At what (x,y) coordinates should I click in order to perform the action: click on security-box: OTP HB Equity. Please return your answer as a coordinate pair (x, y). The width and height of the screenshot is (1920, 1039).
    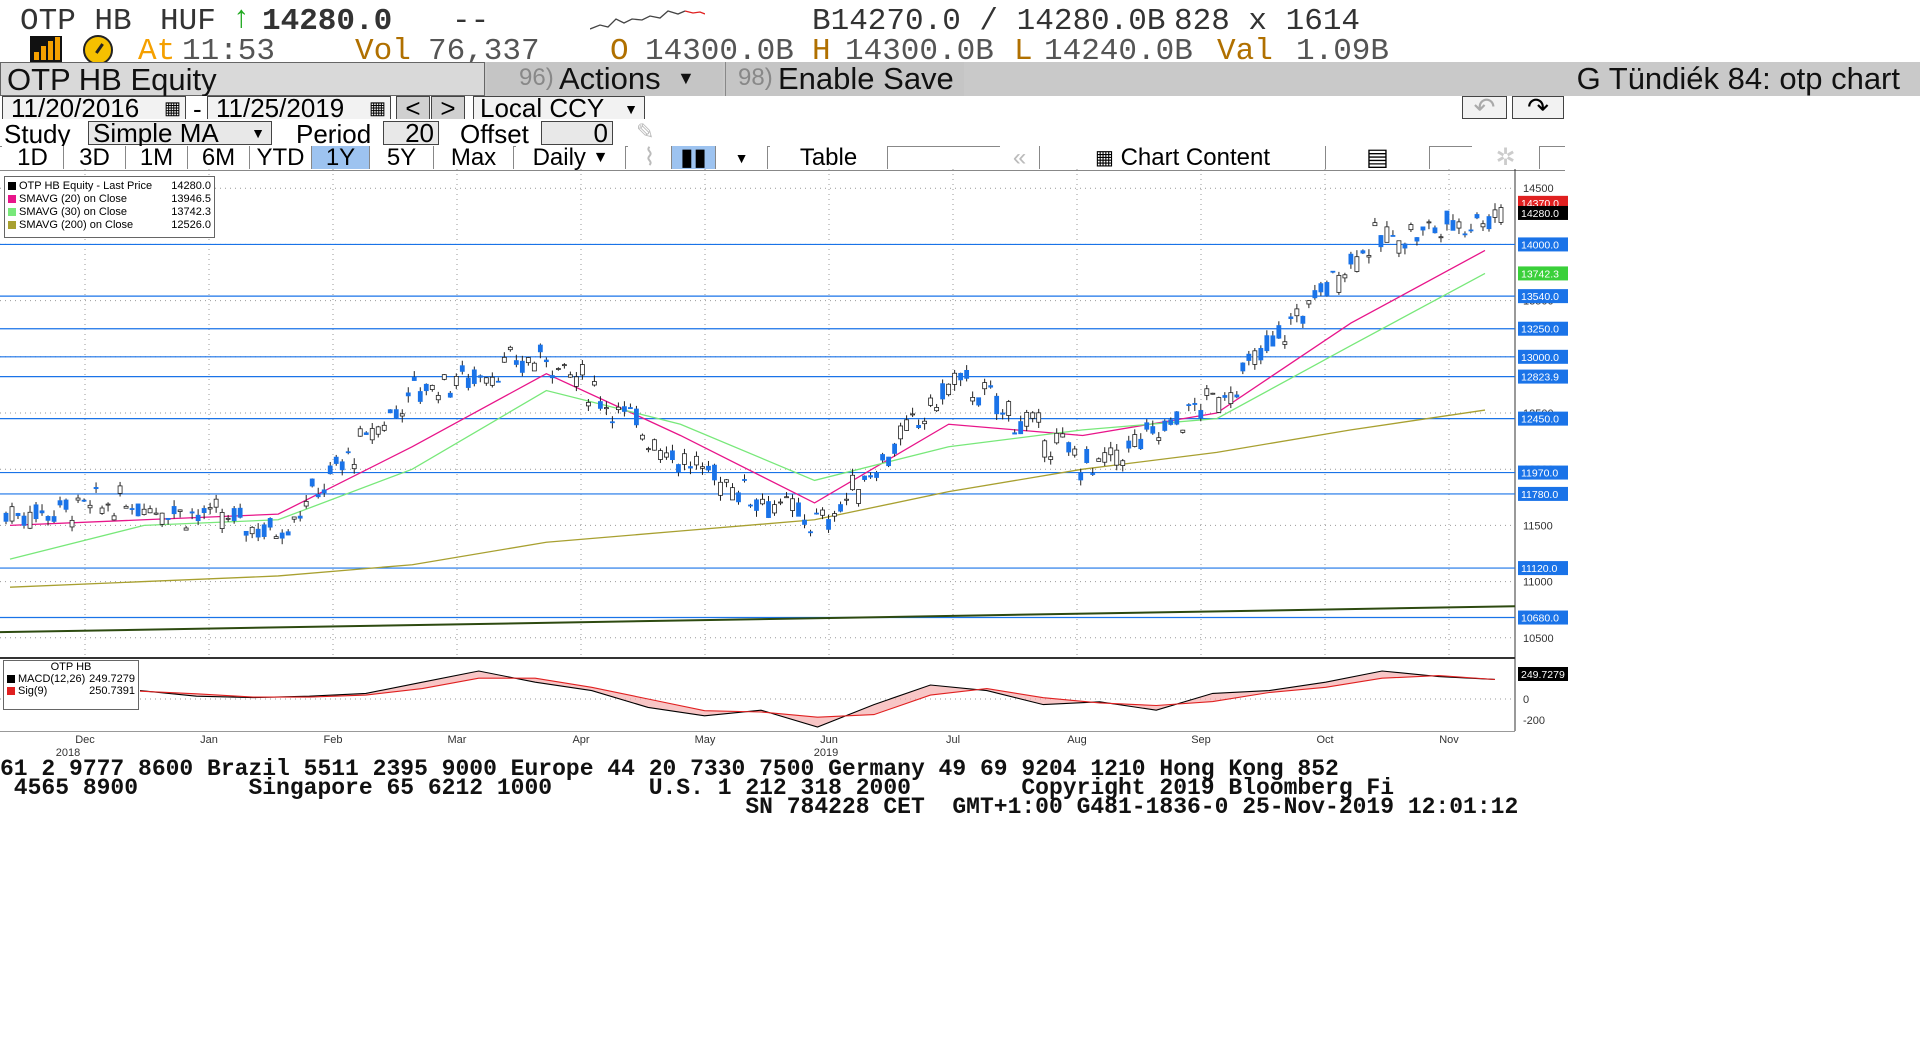
    Looking at the image, I should click on (242, 79).